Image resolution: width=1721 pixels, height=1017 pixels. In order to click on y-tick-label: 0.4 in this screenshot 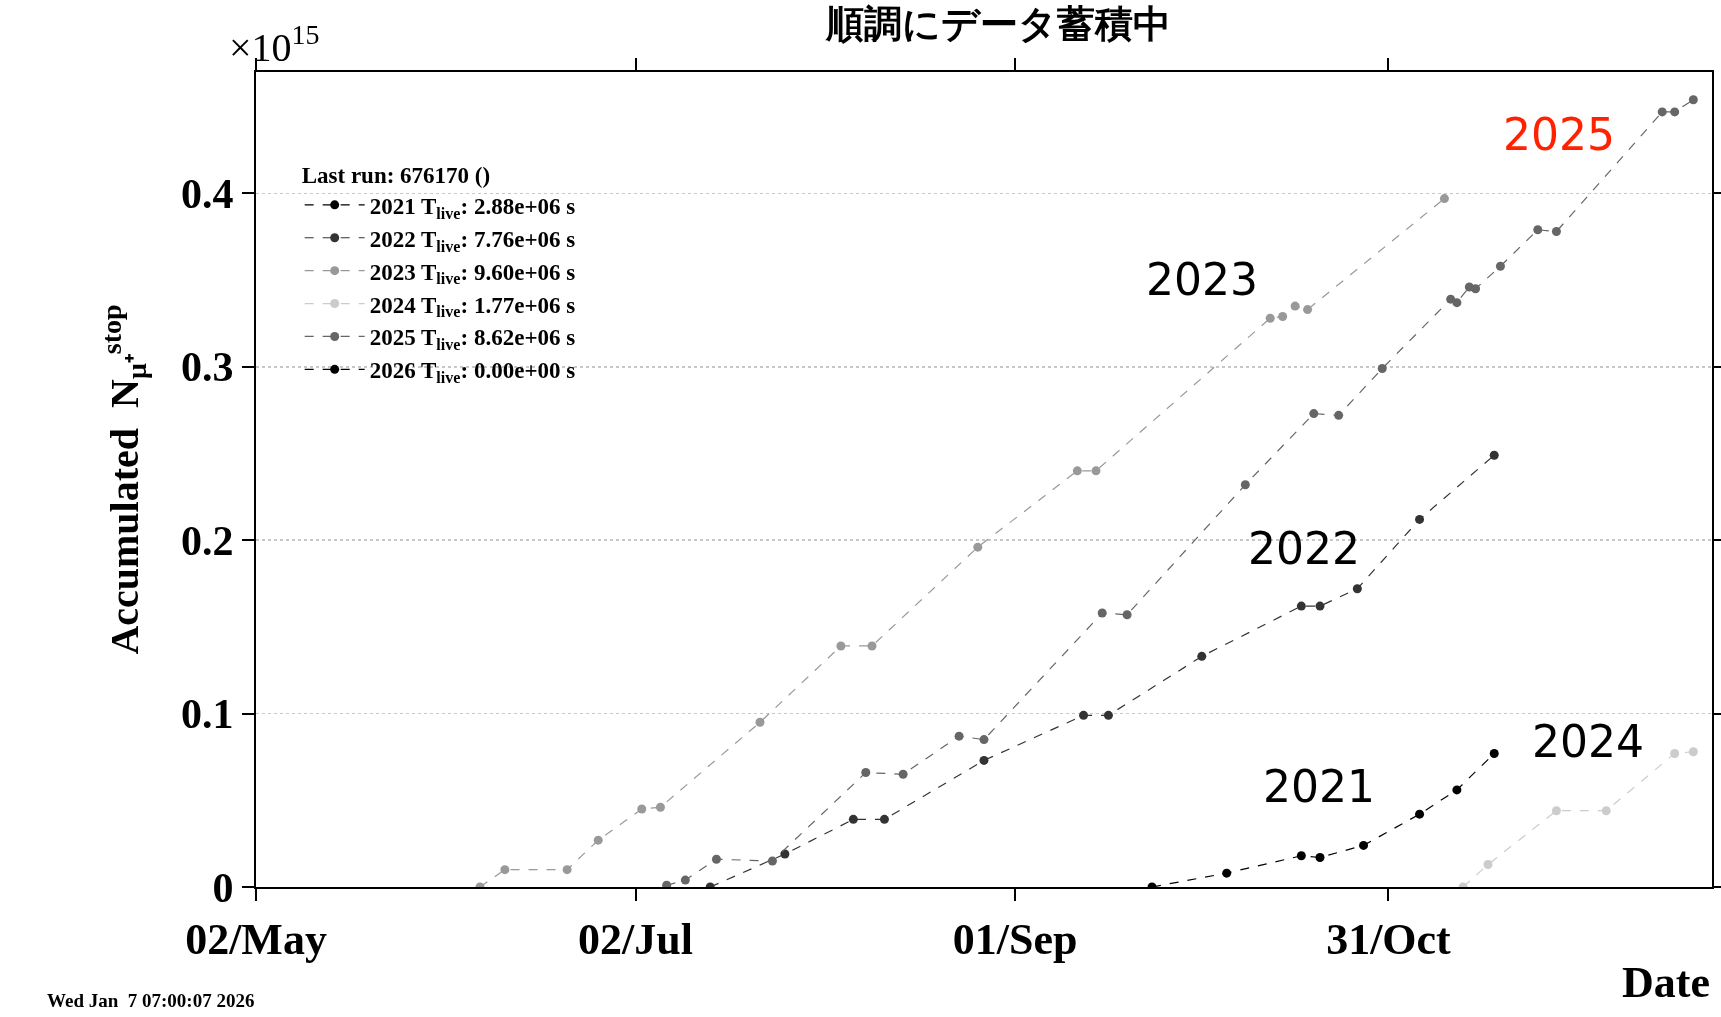, I will do `click(207, 194)`.